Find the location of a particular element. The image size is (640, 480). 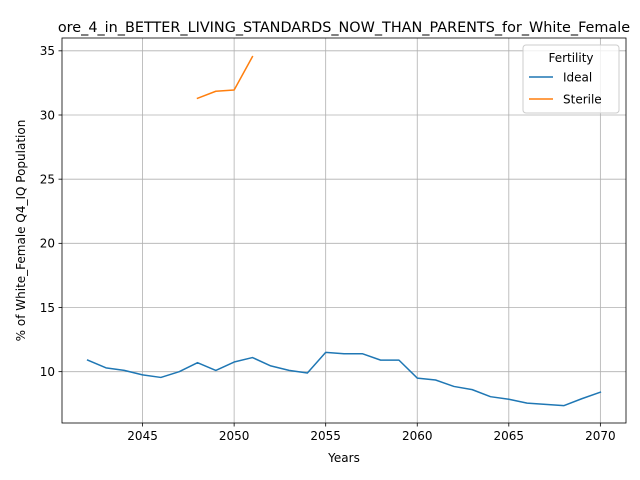

legend-items: Ideal Sterile is located at coordinates (565, 88).